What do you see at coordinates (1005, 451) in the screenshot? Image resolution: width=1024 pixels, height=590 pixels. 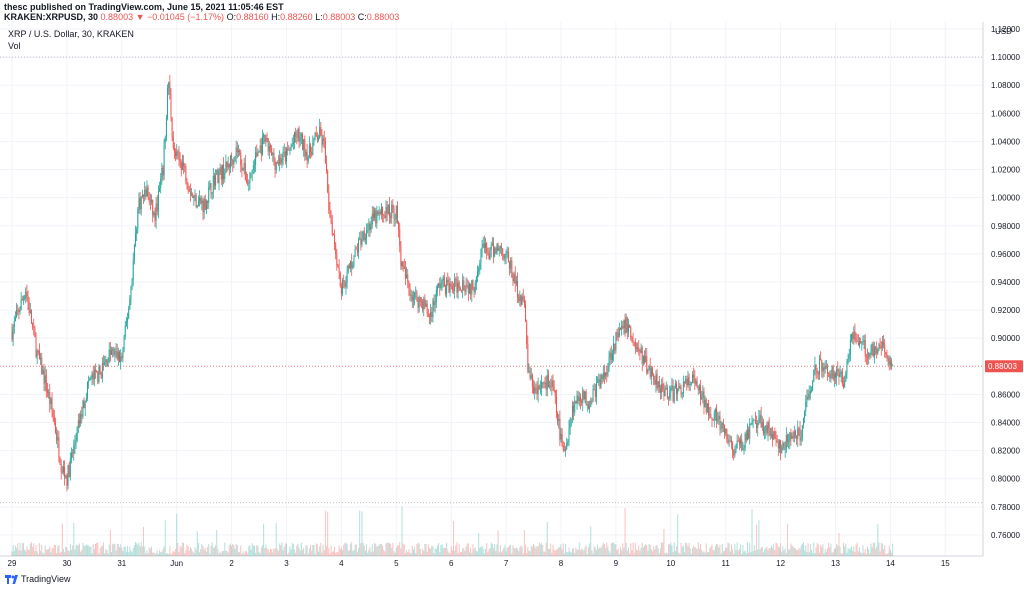 I see `price-tick-label: 0.82000` at bounding box center [1005, 451].